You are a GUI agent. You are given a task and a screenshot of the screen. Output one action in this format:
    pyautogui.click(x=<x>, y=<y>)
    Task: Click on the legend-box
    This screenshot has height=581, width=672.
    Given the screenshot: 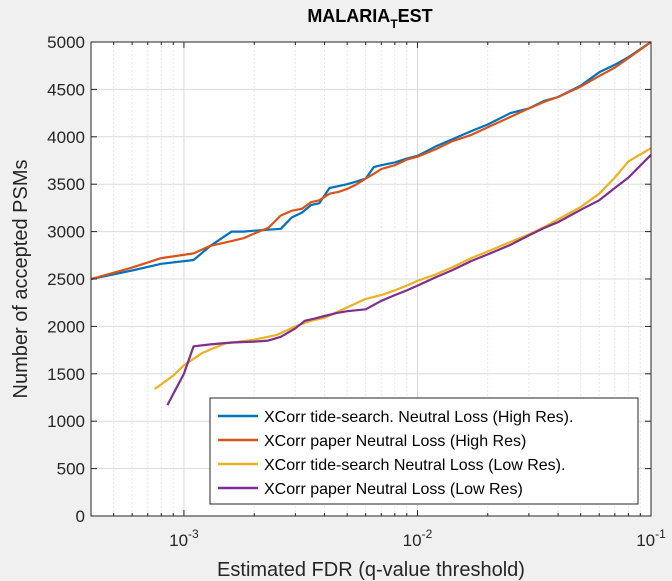 What is the action you would take?
    pyautogui.click(x=424, y=451)
    